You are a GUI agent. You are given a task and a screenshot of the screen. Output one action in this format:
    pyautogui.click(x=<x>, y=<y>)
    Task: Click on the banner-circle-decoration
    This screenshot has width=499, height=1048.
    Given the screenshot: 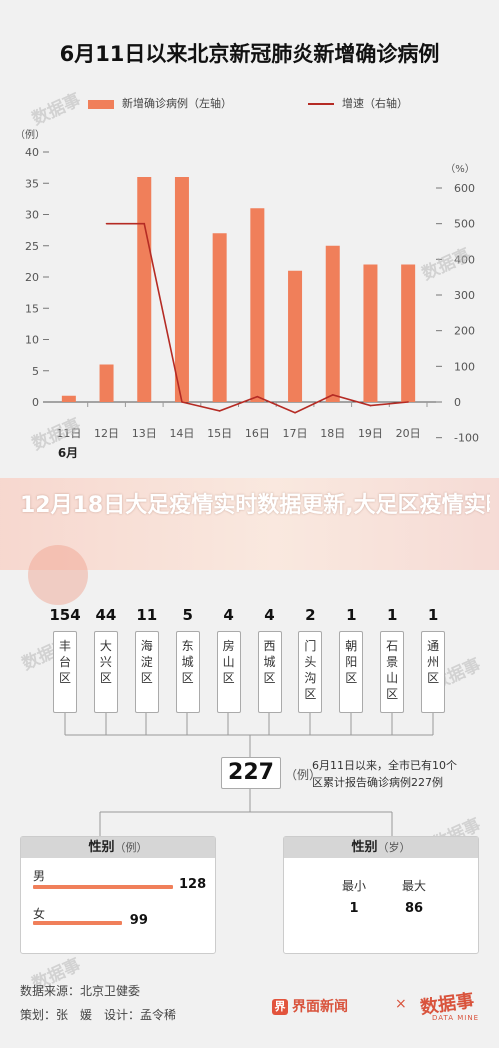 What is the action you would take?
    pyautogui.click(x=58, y=575)
    